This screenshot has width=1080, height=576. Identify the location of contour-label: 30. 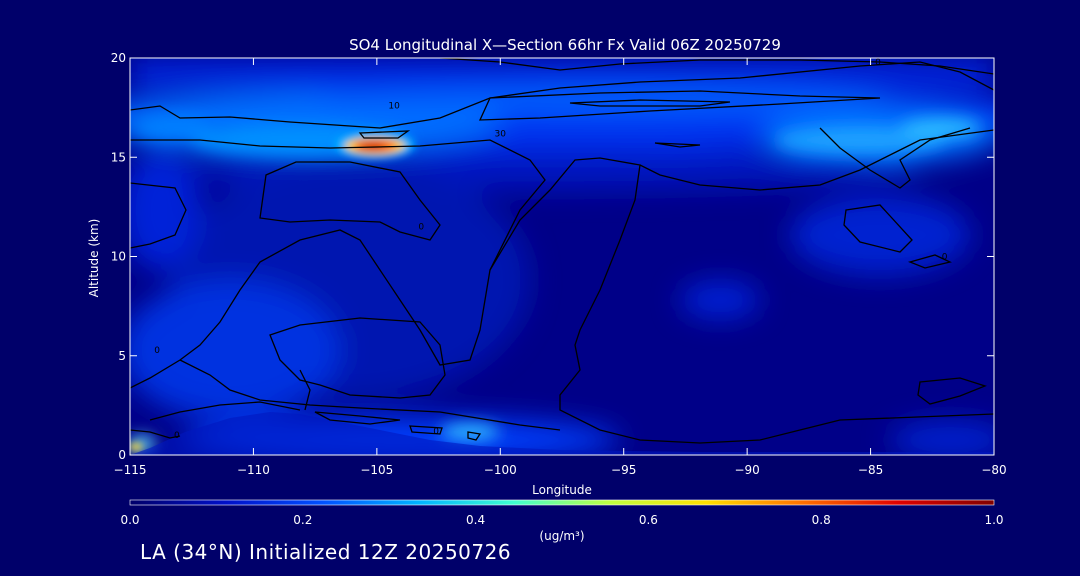
(501, 134).